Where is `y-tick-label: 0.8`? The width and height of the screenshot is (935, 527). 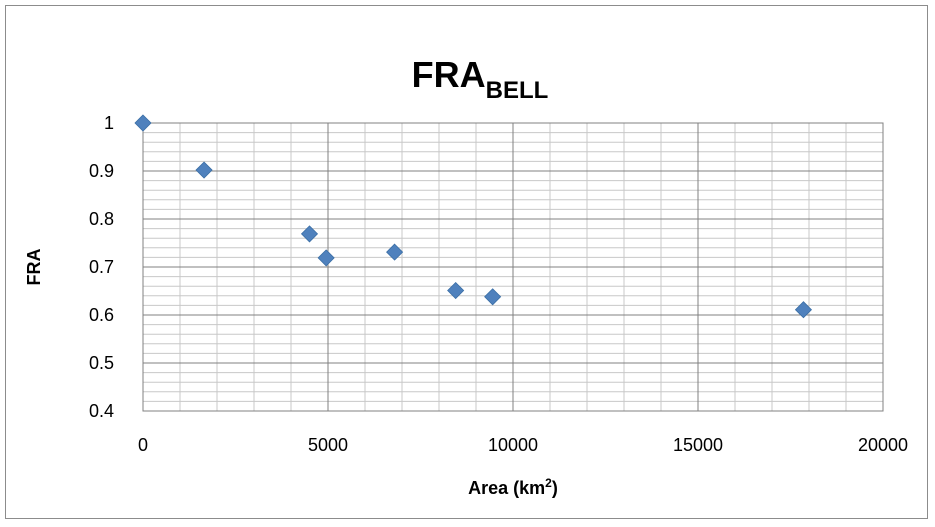
y-tick-label: 0.8 is located at coordinates (101, 219).